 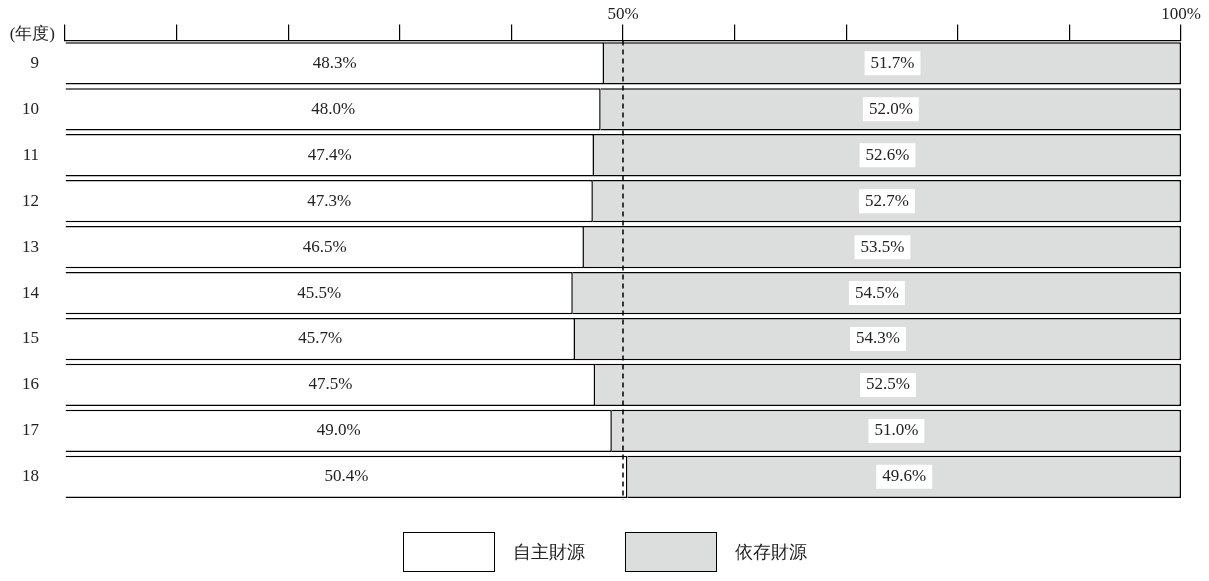 What do you see at coordinates (34, 62) in the screenshot?
I see `y-tick-label: 9` at bounding box center [34, 62].